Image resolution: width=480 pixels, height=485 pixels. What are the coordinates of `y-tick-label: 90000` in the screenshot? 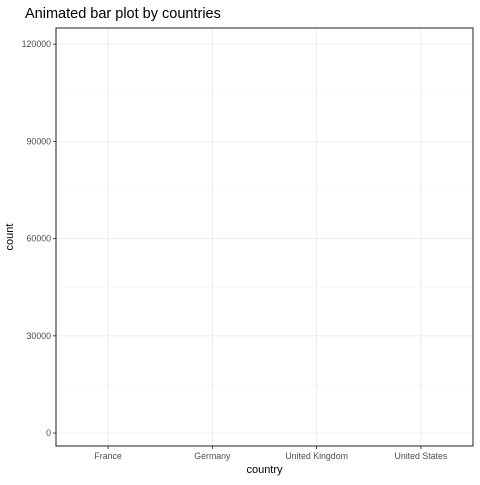 It's located at (39, 141).